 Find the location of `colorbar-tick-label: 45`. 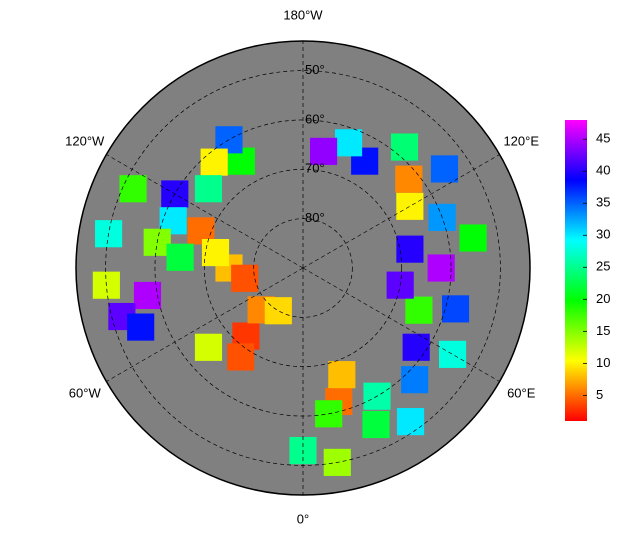

colorbar-tick-label: 45 is located at coordinates (603, 138).